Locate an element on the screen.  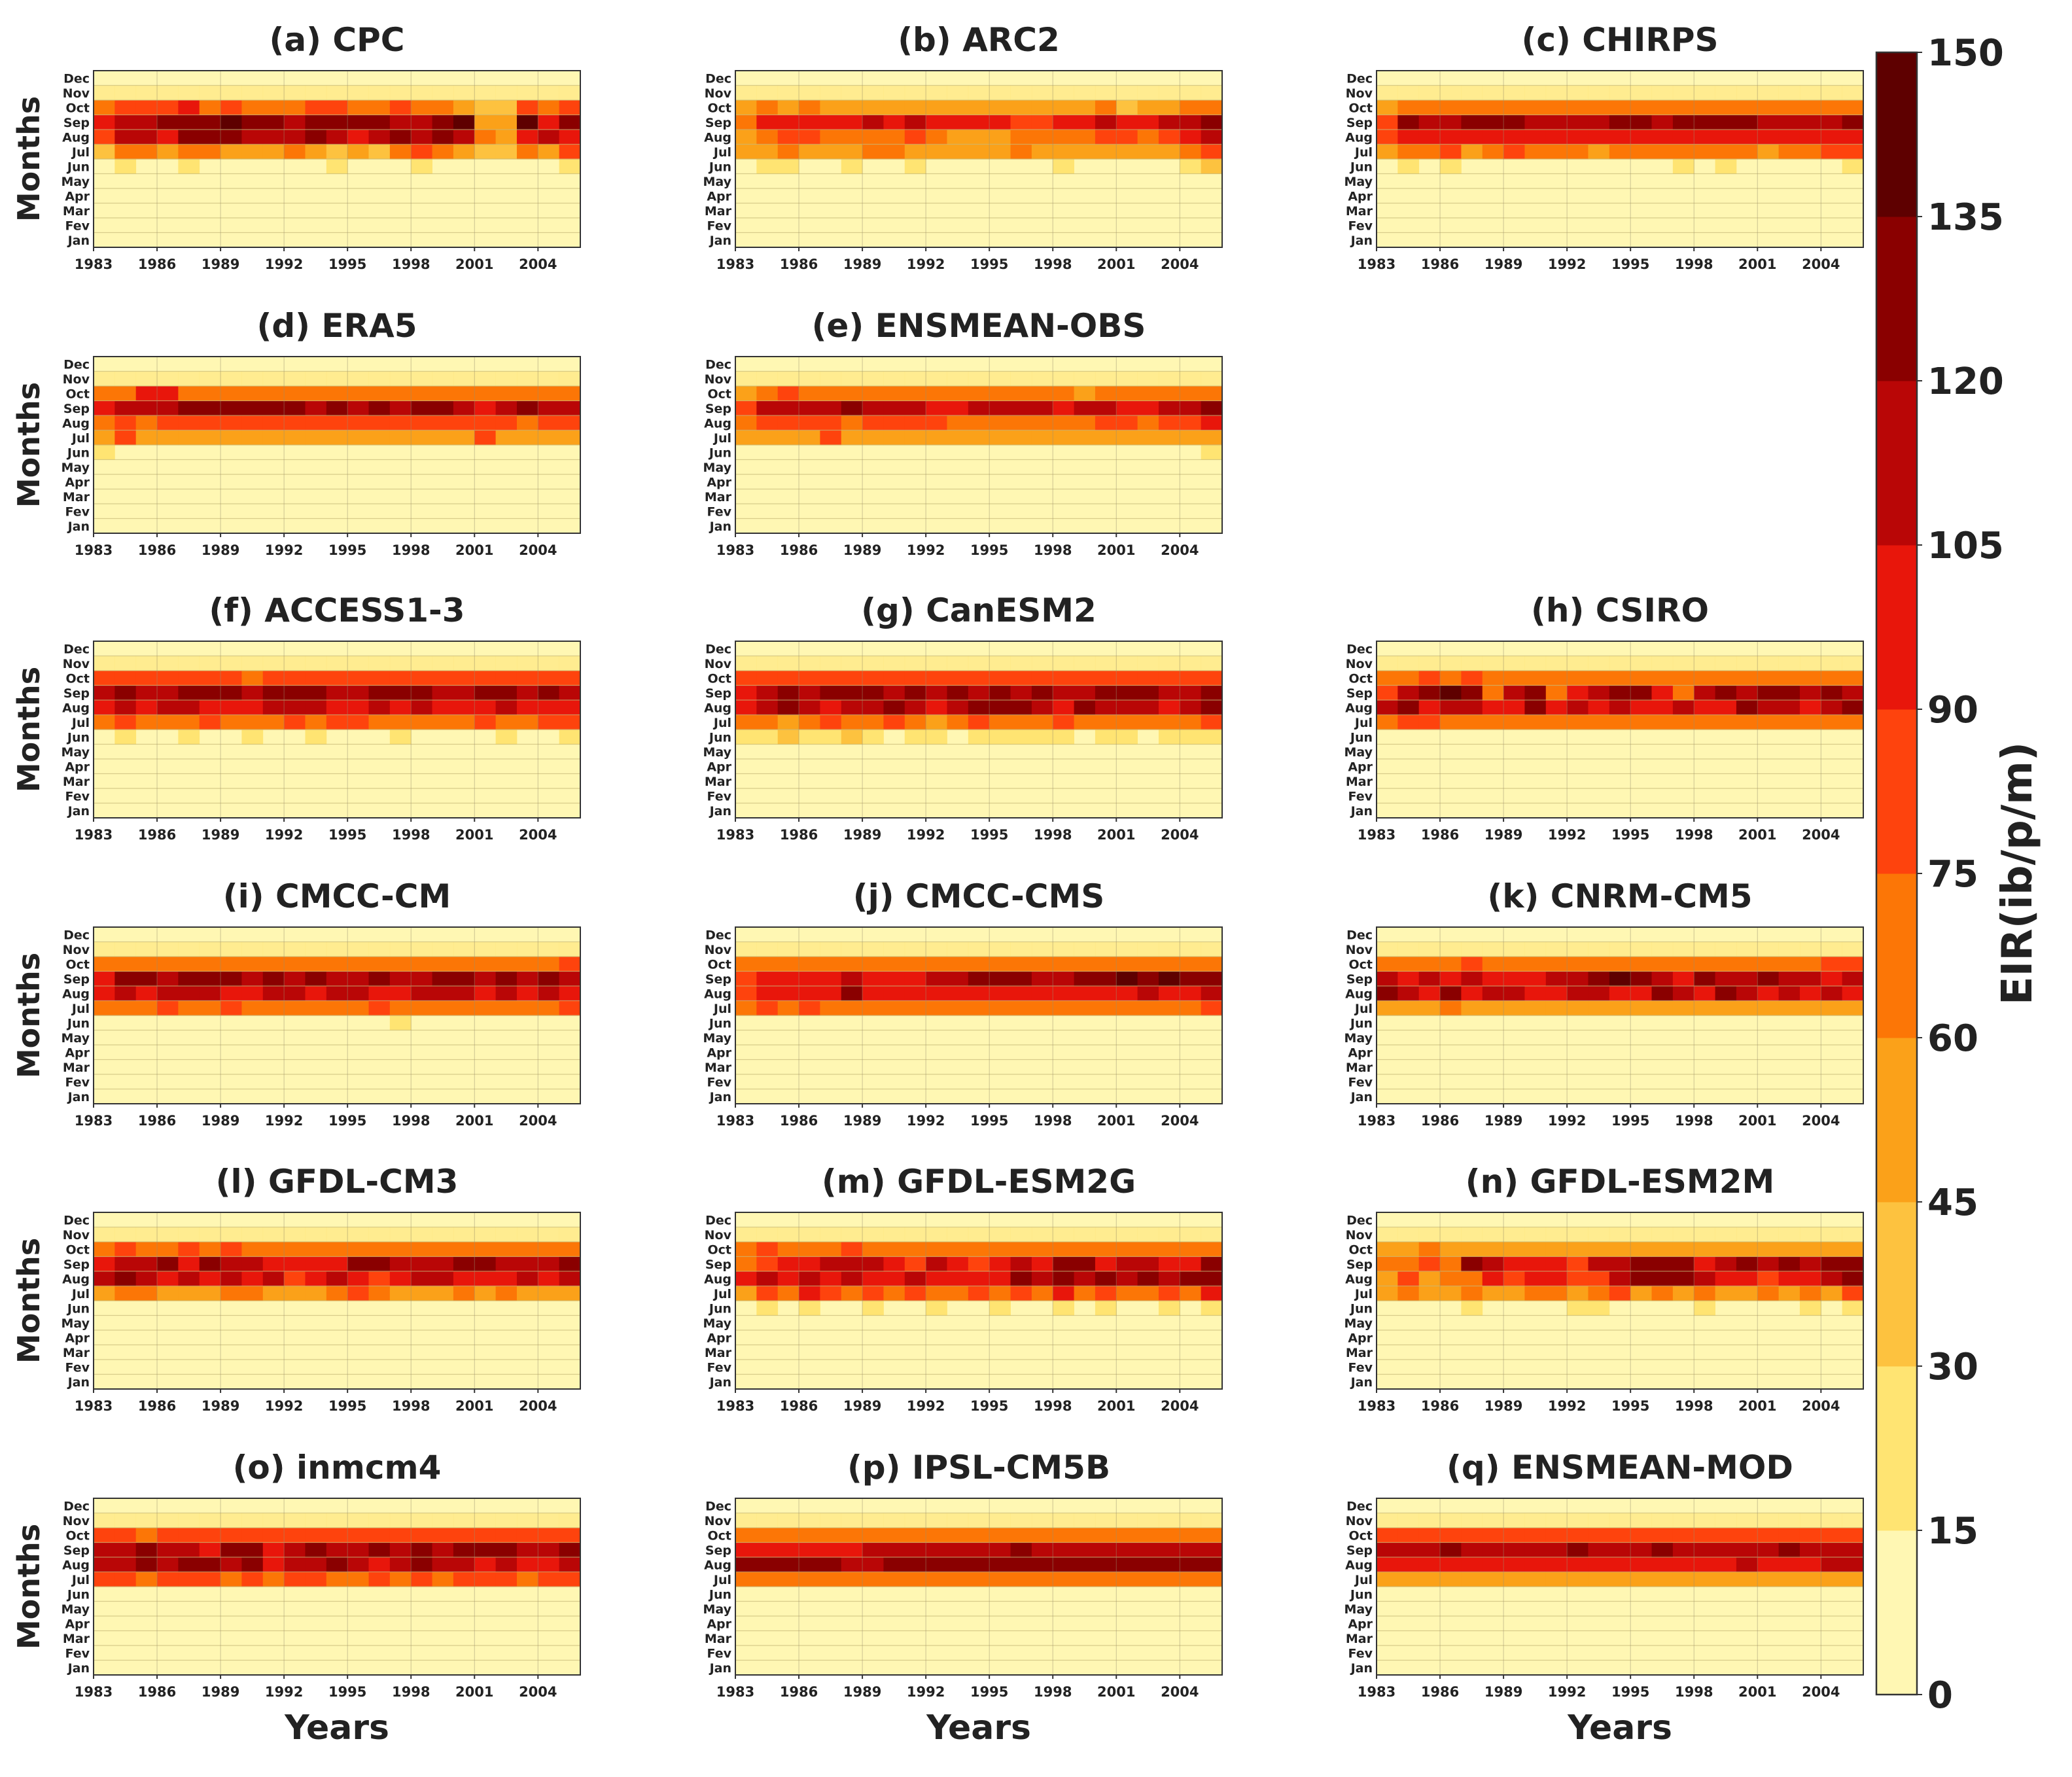
month-tick-label: Oct is located at coordinates (1361, 1249).